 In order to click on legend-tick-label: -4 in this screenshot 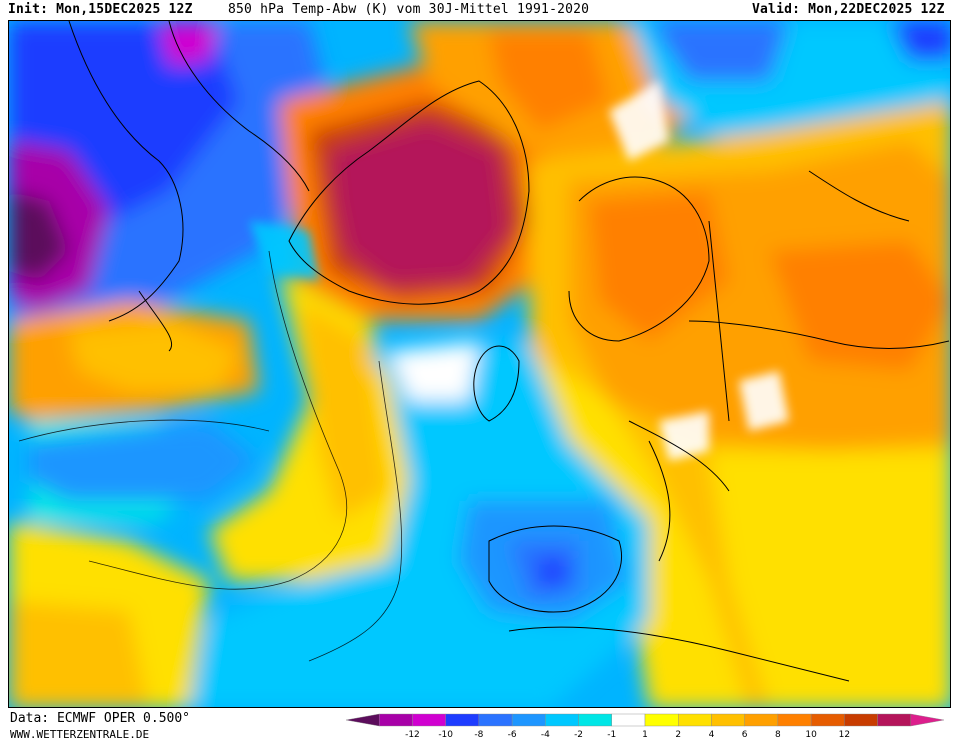, I will do `click(545, 735)`.